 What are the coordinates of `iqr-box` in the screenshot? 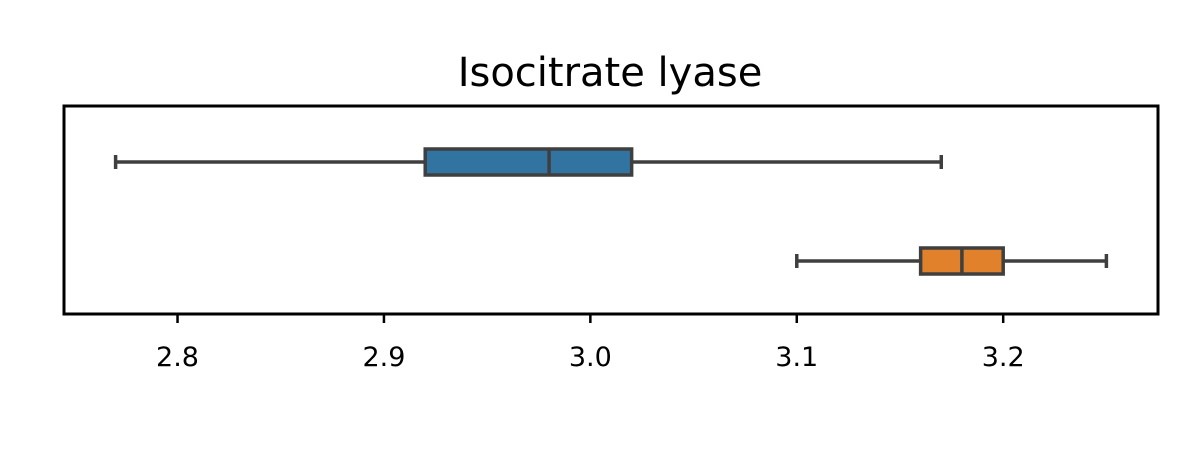 It's located at (528, 162).